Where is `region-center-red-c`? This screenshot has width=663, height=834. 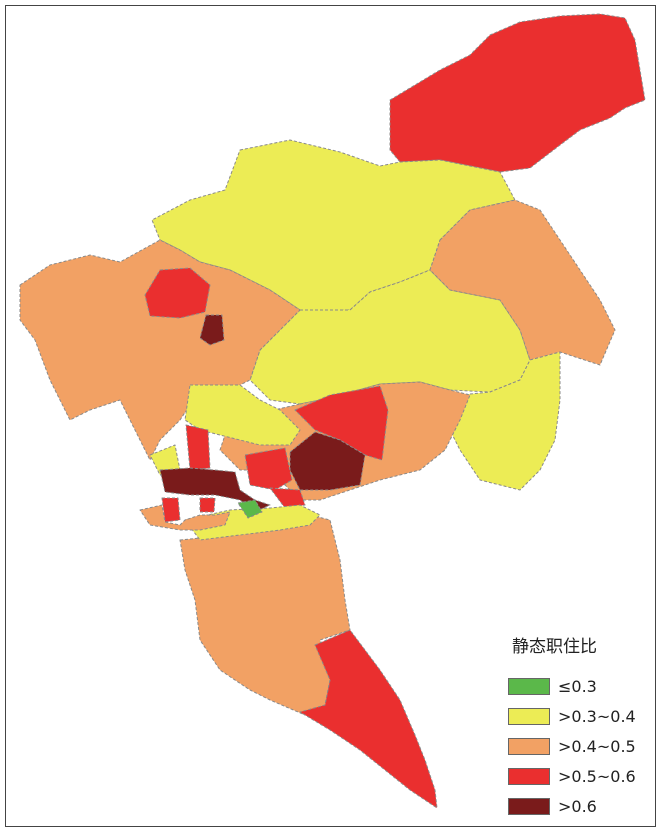 region-center-red-c is located at coordinates (198, 447).